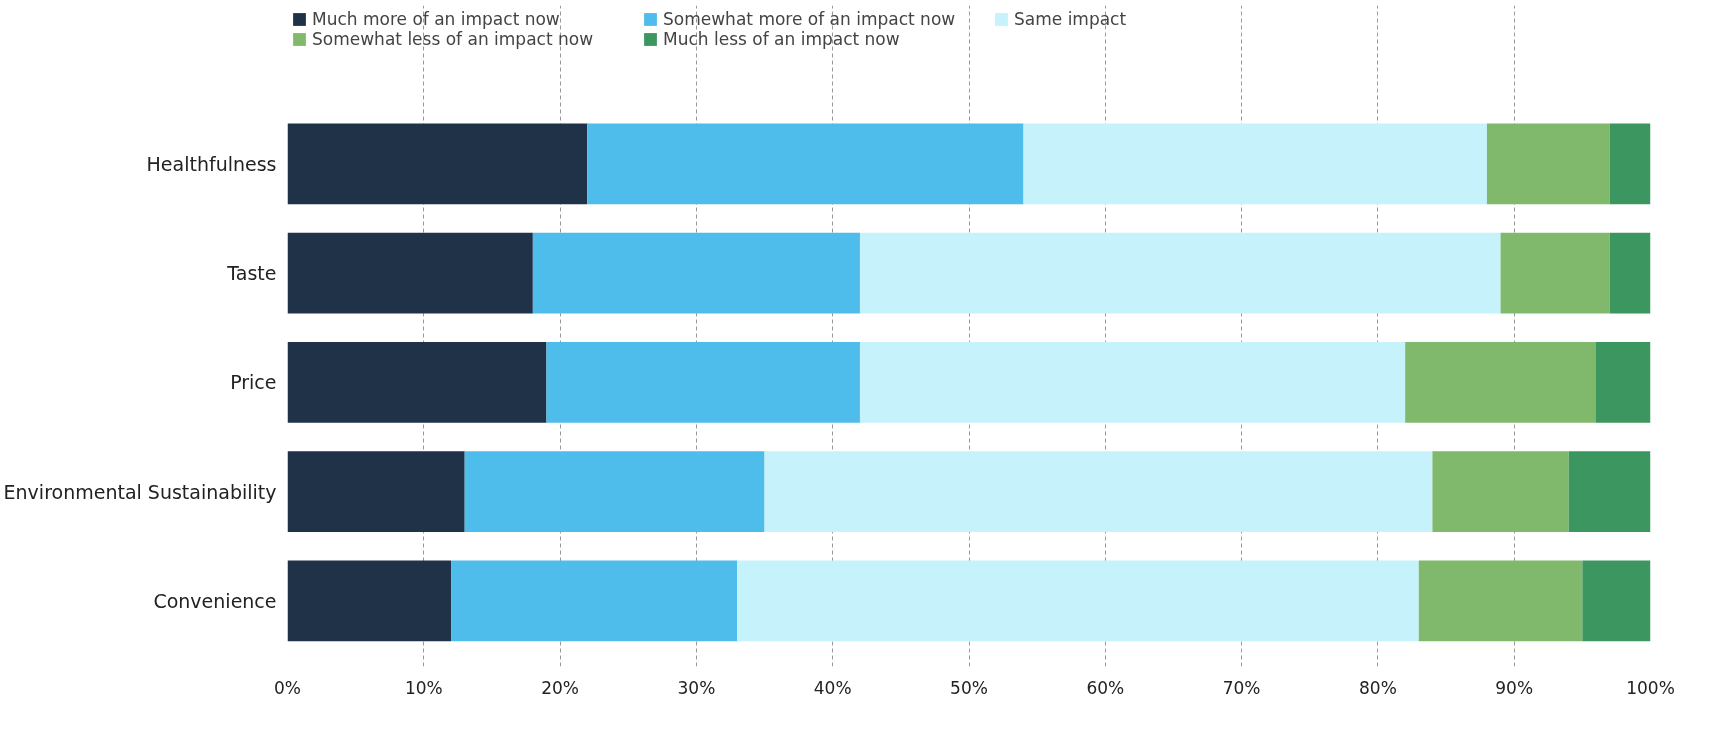 This screenshot has height=732, width=1716. What do you see at coordinates (251, 273) in the screenshot?
I see `y-tick-label: Taste` at bounding box center [251, 273].